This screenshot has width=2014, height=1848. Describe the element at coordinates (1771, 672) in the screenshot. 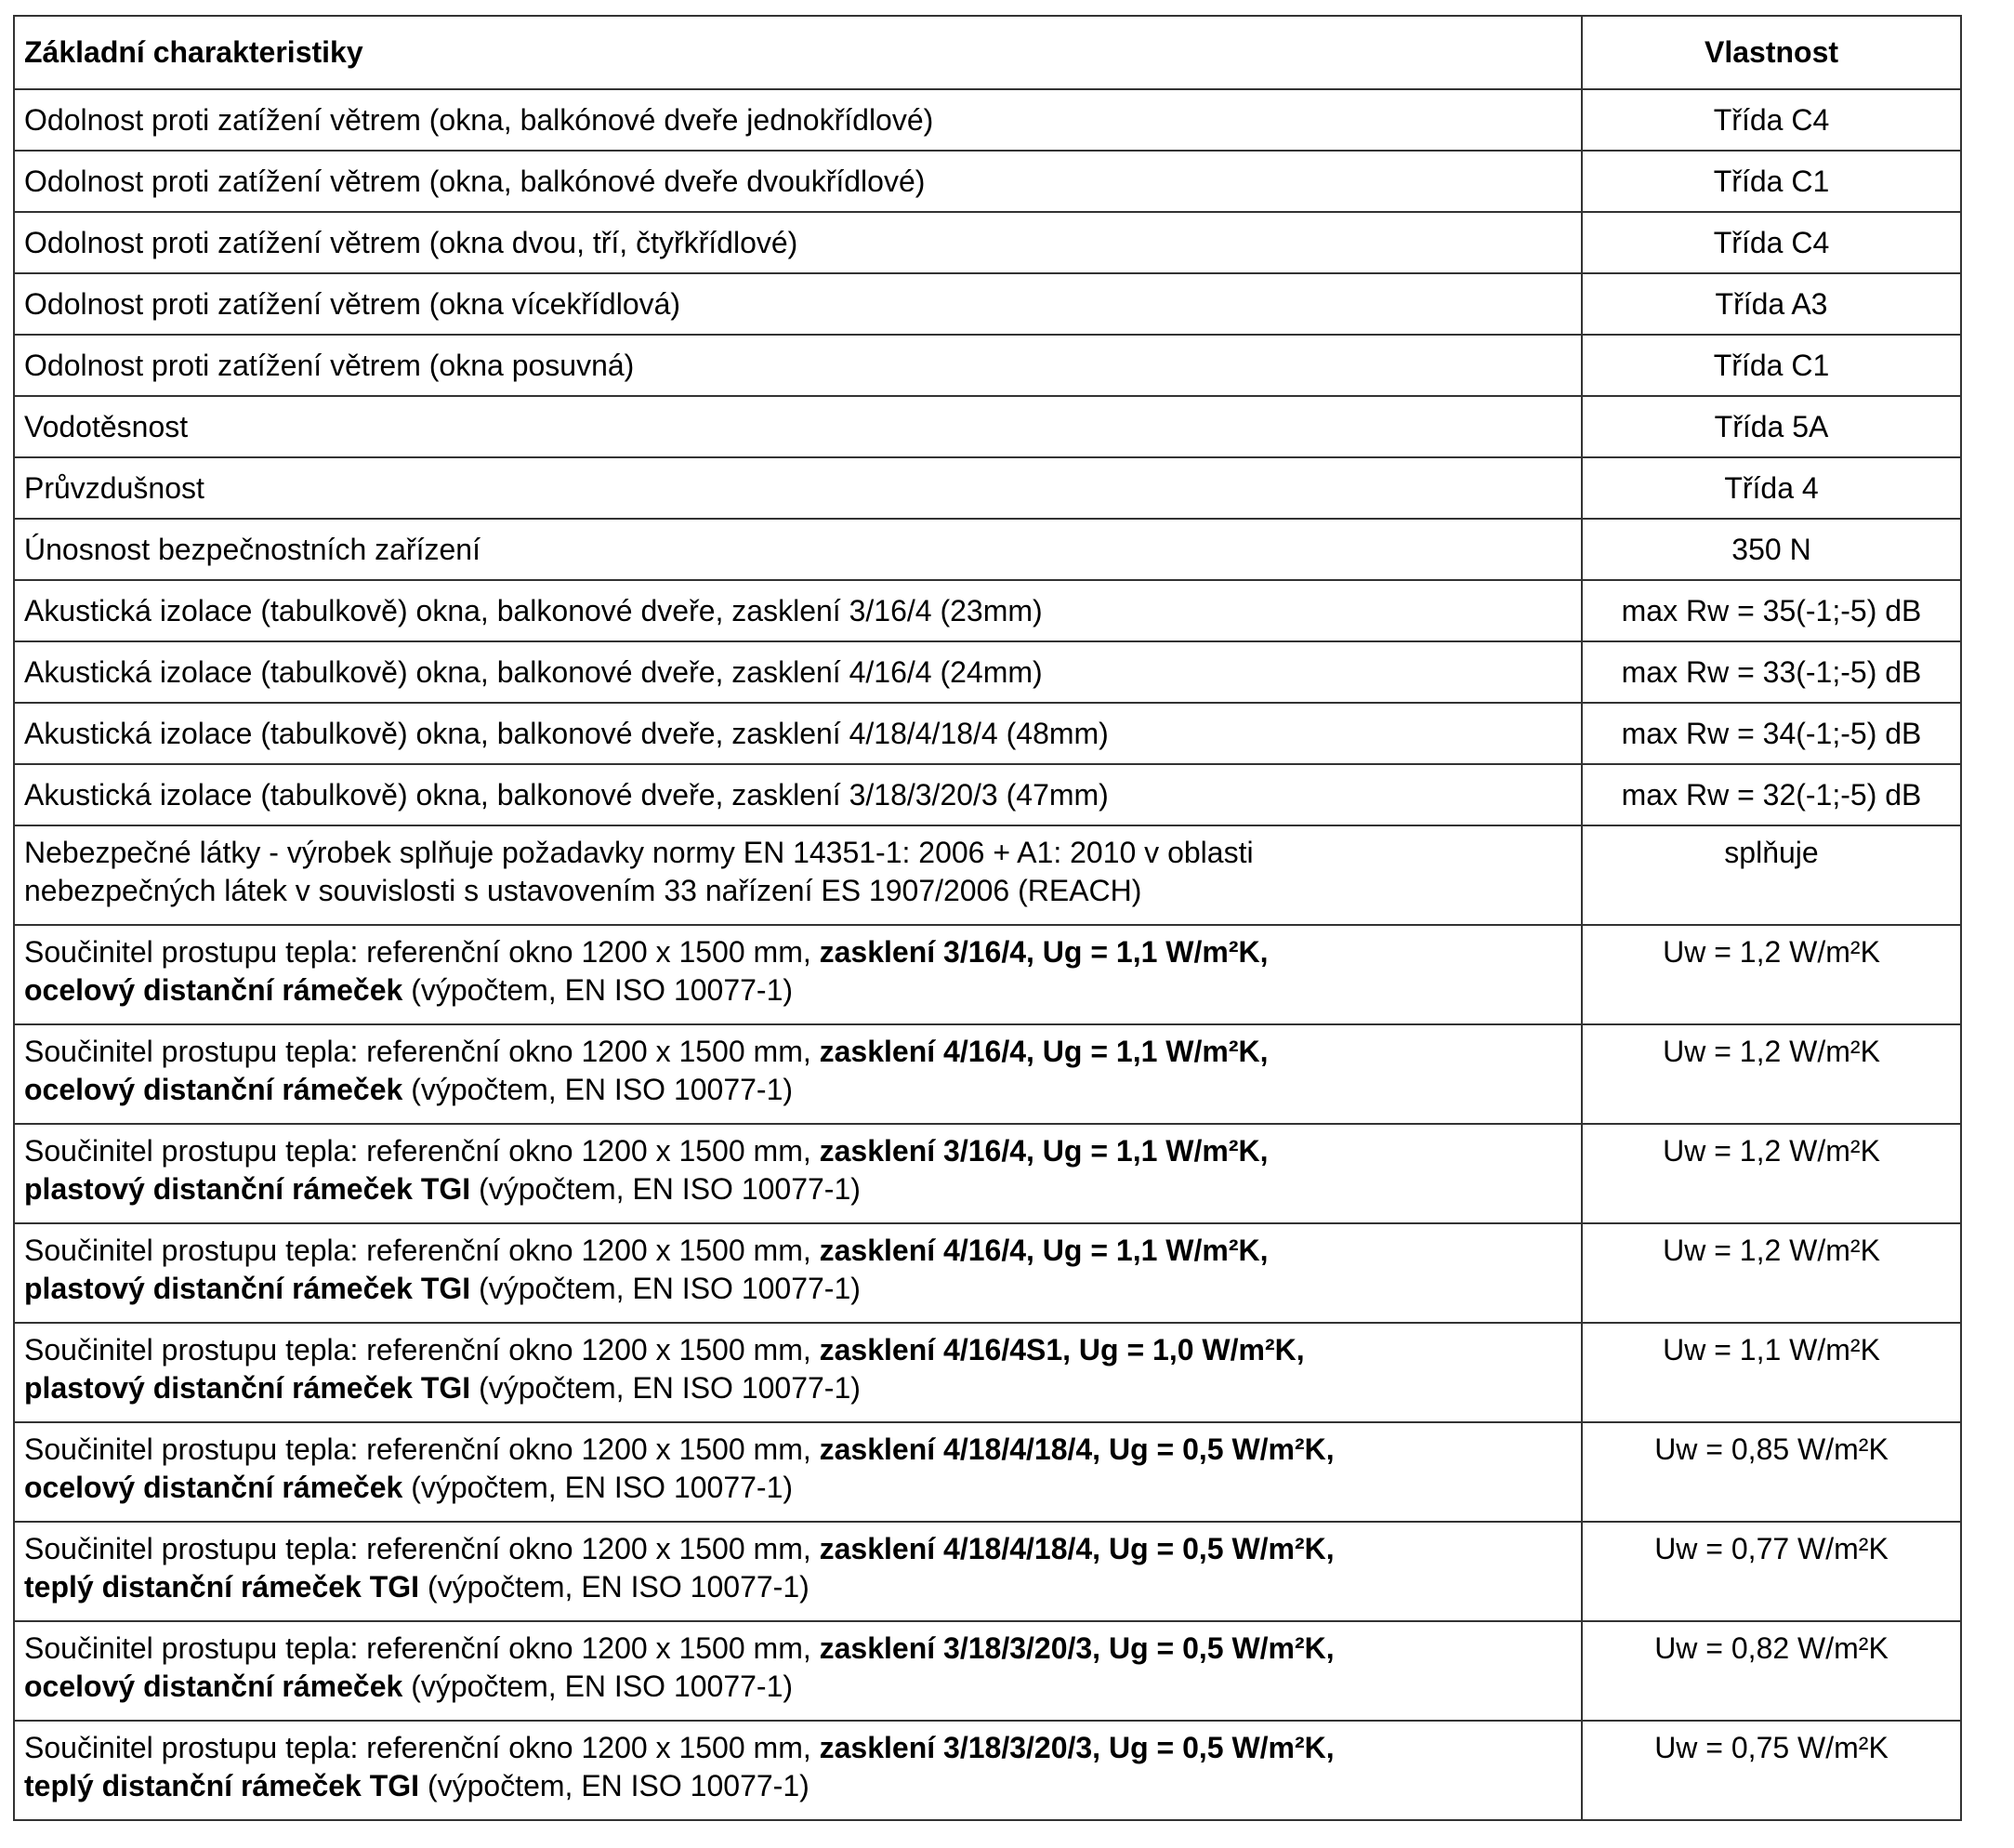

I see `property-cell: max Rw = 33(-1;-5) dB` at that location.